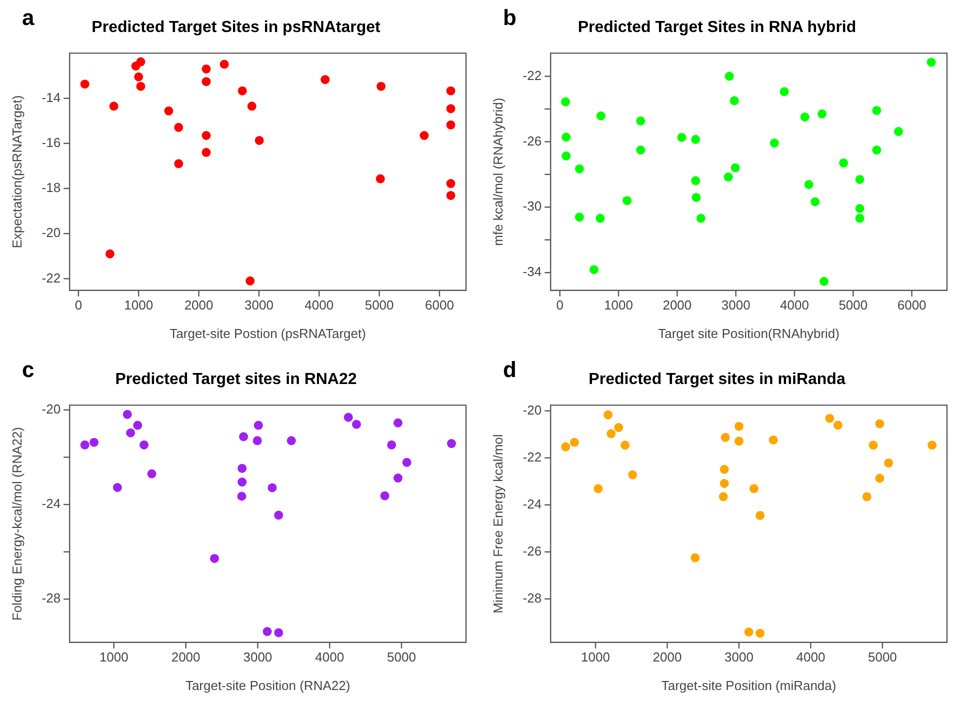 The image size is (961, 707). What do you see at coordinates (28, 369) in the screenshot?
I see `text: c` at bounding box center [28, 369].